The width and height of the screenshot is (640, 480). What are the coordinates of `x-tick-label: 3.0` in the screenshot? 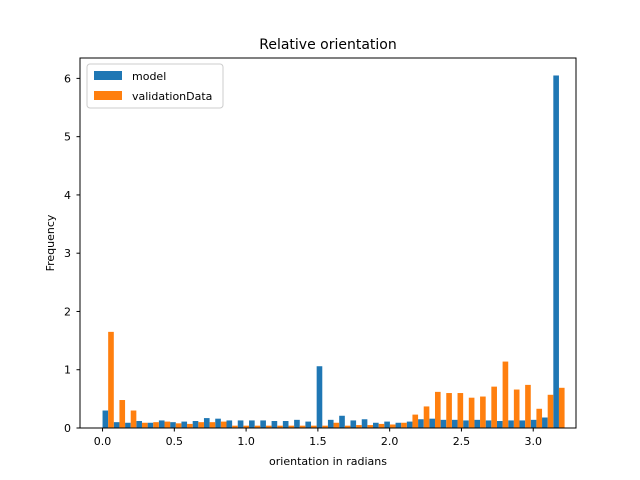 It's located at (533, 441).